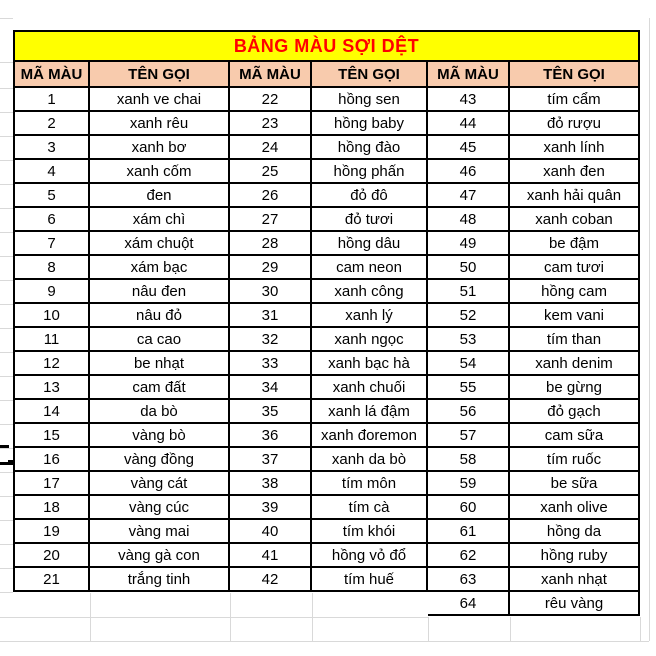  Describe the element at coordinates (271, 484) in the screenshot. I see `code-cell: 38` at that location.